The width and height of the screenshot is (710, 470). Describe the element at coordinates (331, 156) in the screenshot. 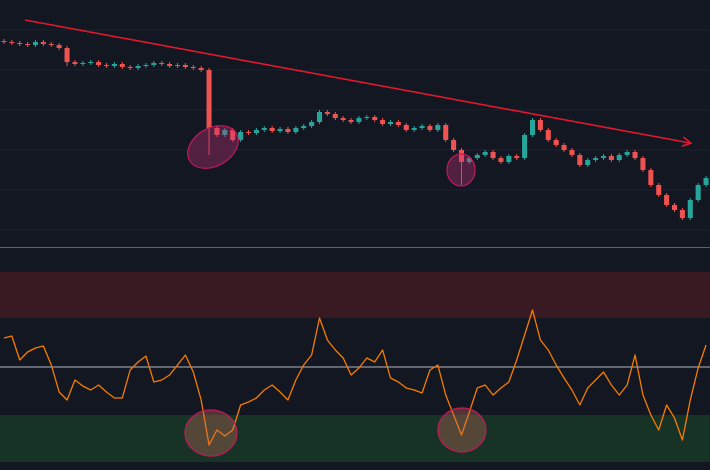

I see `highlights` at that location.